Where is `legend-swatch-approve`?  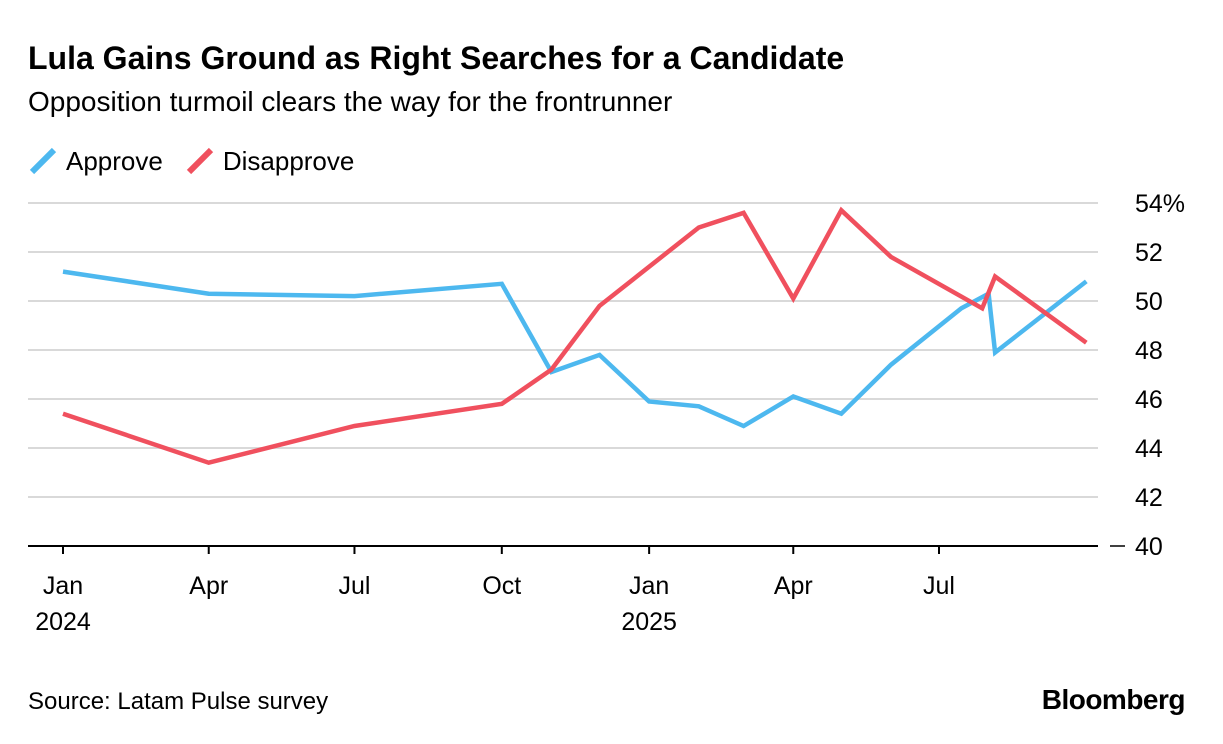
legend-swatch-approve is located at coordinates (43, 161).